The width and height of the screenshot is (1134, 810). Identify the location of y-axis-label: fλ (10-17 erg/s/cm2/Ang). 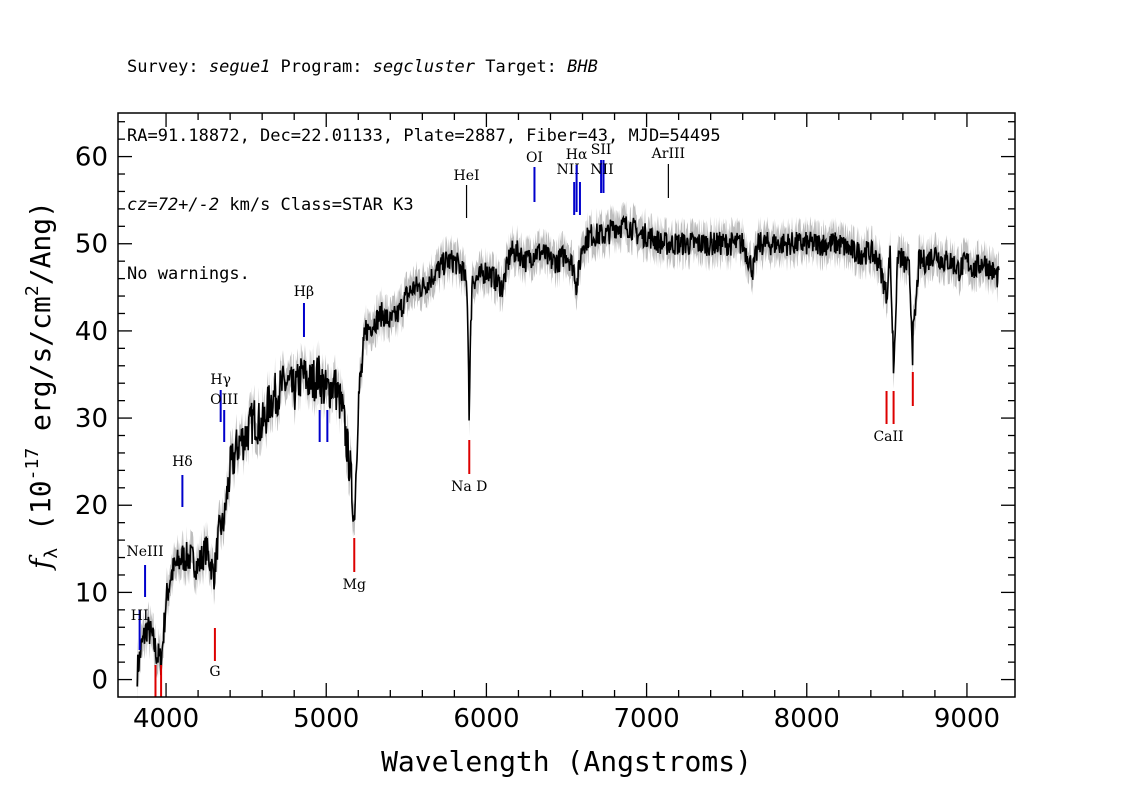
(42, 386).